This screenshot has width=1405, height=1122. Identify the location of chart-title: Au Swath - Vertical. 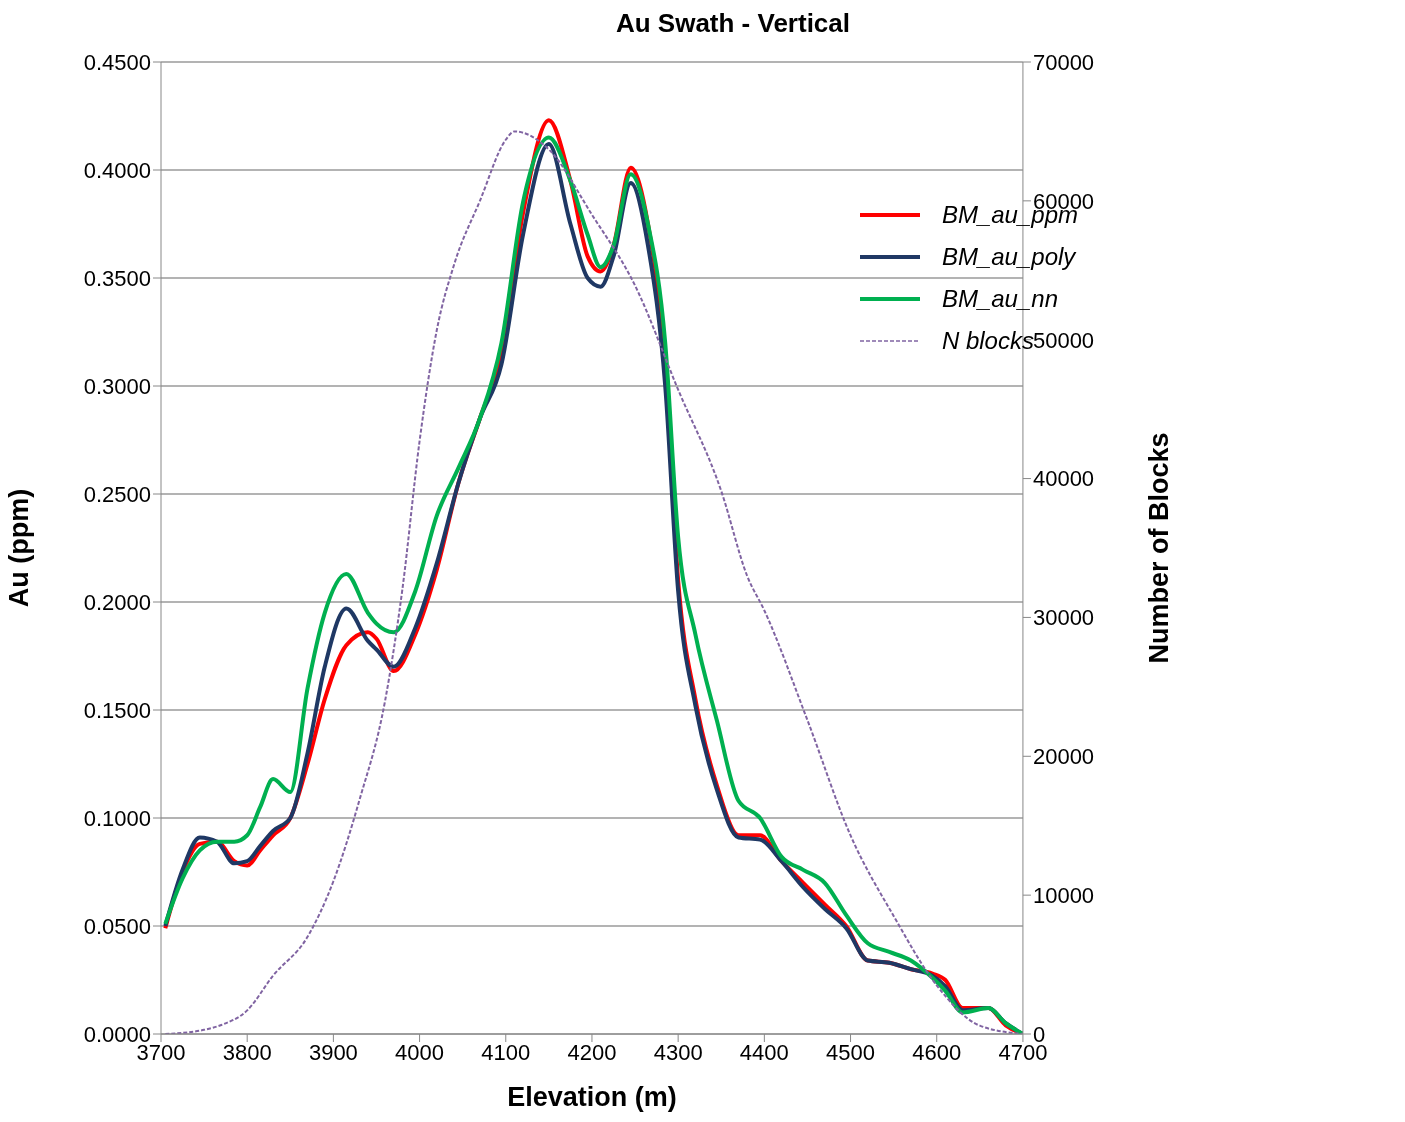
(733, 24).